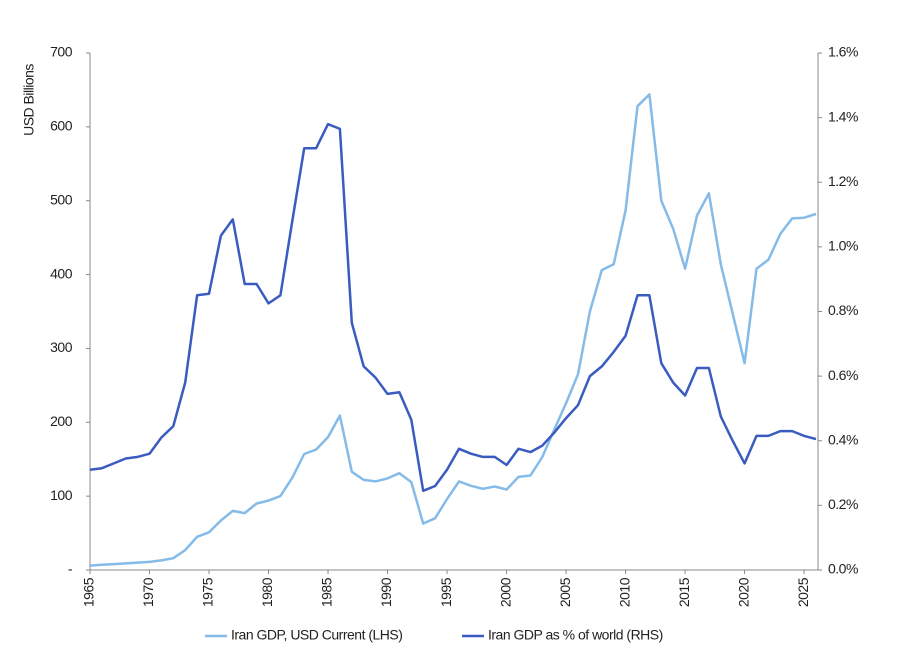 This screenshot has width=904, height=660. Describe the element at coordinates (61, 199) in the screenshot. I see `y-tick-label: 500` at that location.